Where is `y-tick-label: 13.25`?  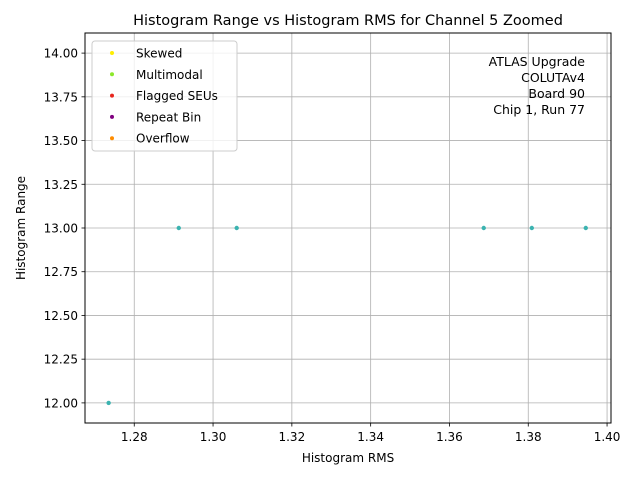
y-tick-label: 13.25 is located at coordinates (61, 185).